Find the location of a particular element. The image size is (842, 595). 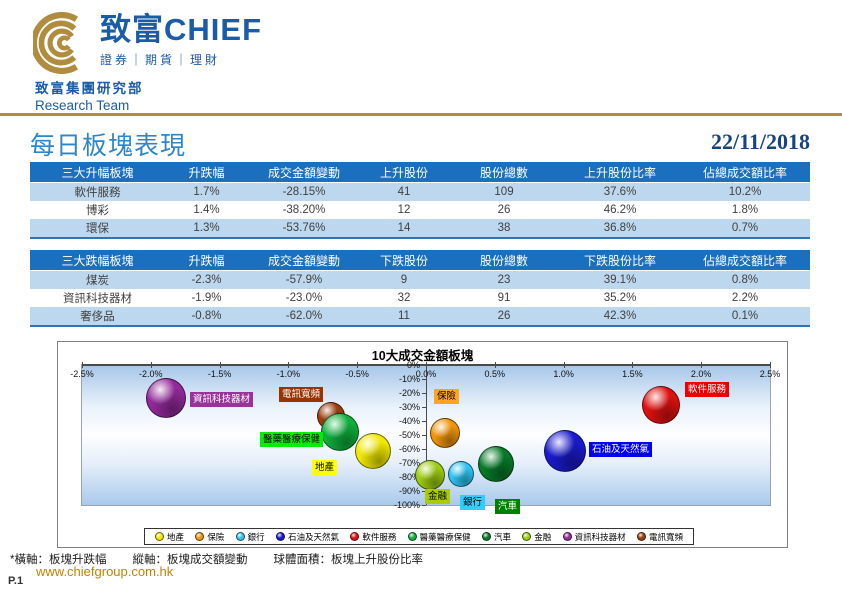

cell: 32 is located at coordinates (404, 298).